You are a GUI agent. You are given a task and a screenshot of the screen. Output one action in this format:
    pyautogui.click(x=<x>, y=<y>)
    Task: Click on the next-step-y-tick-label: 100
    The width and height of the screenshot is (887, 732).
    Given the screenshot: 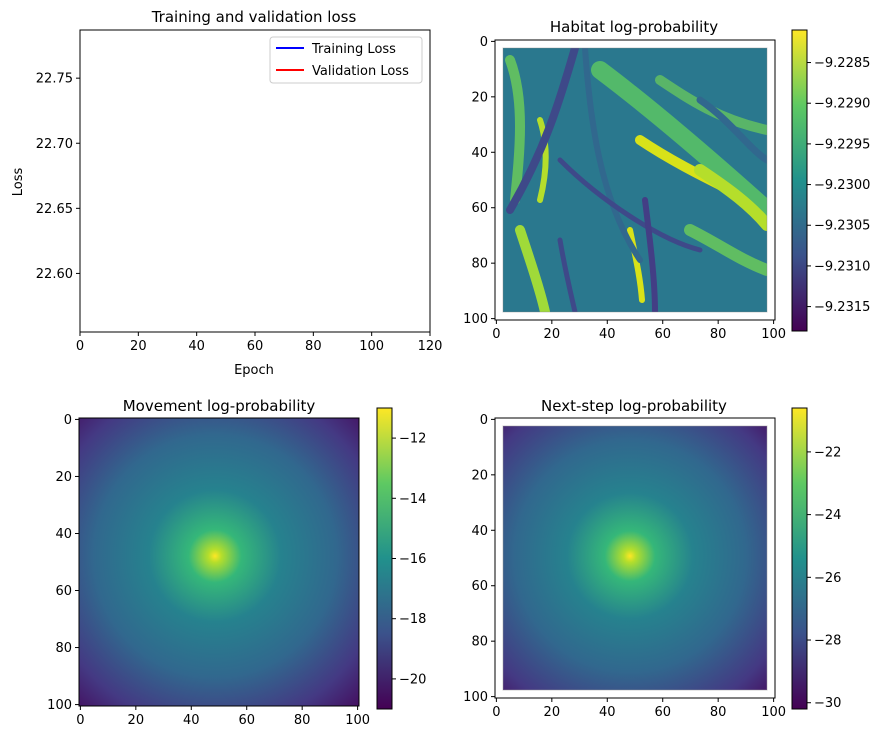 What is the action you would take?
    pyautogui.click(x=475, y=697)
    